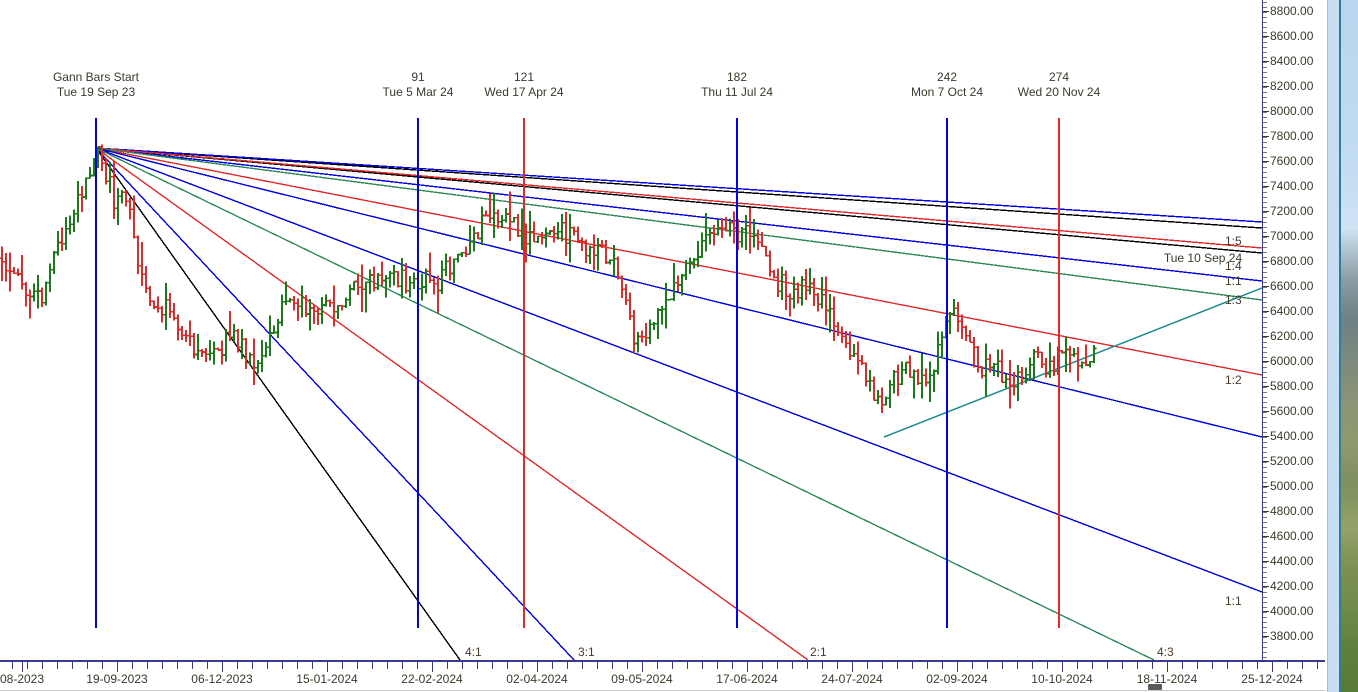 This screenshot has width=1358, height=692. I want to click on gann-marker-count: 242, so click(947, 77).